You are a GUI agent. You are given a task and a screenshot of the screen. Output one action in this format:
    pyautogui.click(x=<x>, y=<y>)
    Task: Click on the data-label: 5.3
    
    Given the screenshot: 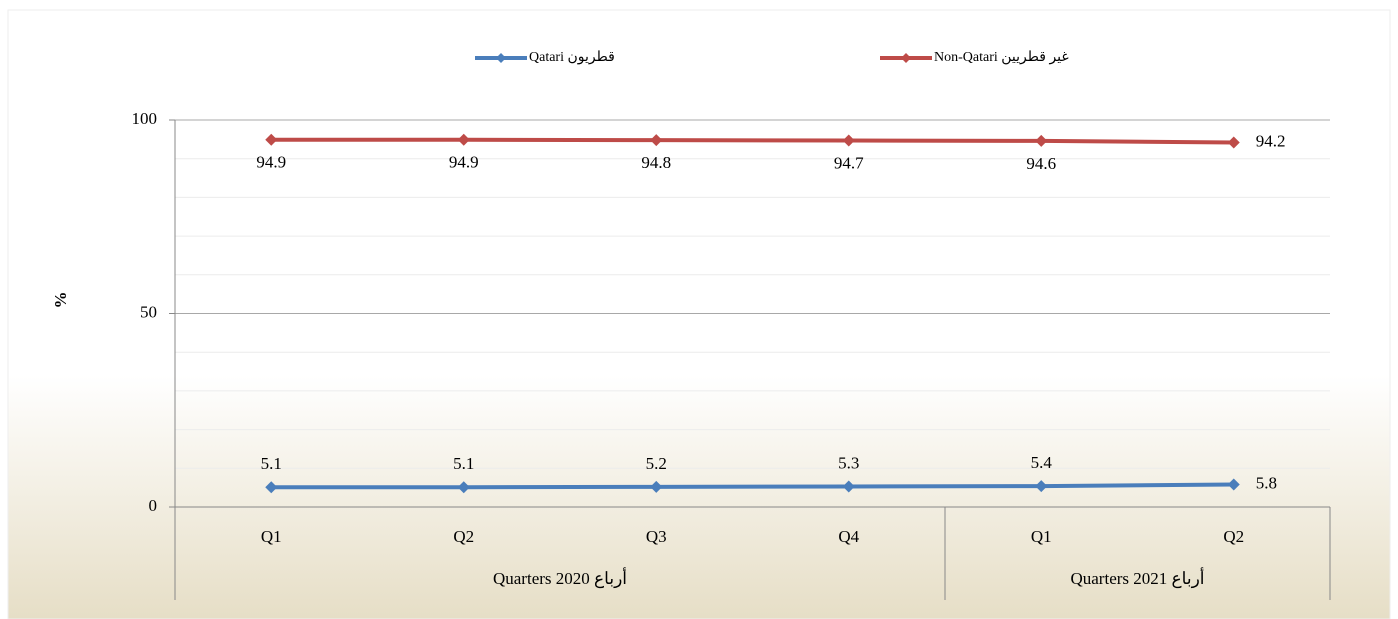 What is the action you would take?
    pyautogui.click(x=848, y=462)
    